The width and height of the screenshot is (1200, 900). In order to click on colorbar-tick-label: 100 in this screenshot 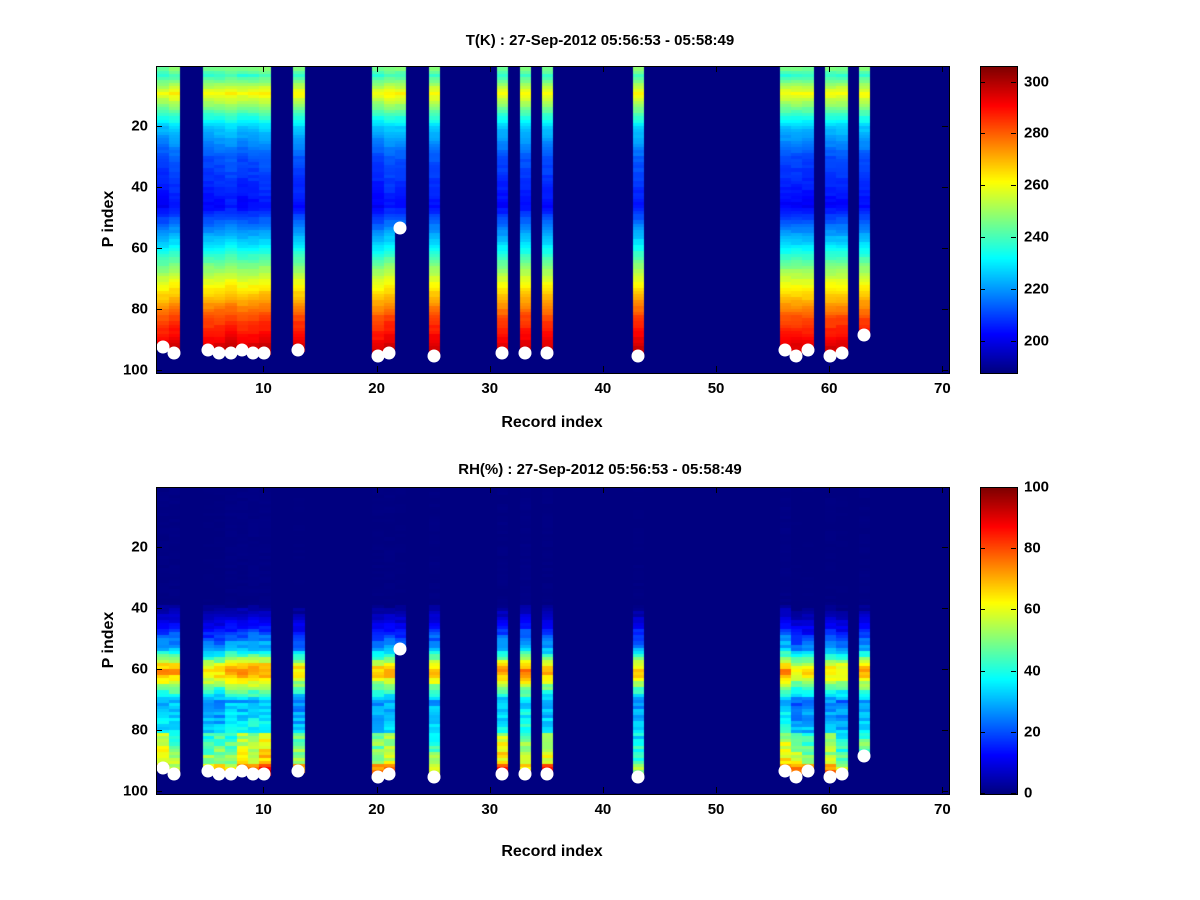, I will do `click(1037, 487)`.